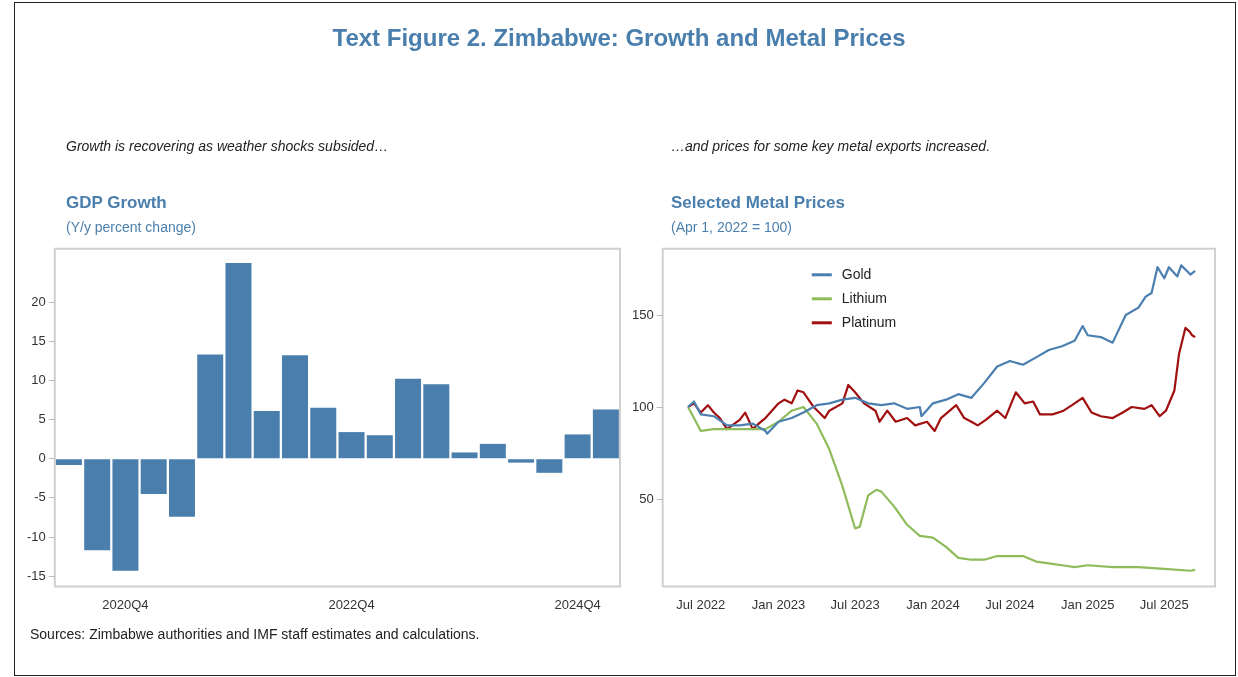  What do you see at coordinates (1010, 604) in the screenshot?
I see `x-tick-label: Jul 2024` at bounding box center [1010, 604].